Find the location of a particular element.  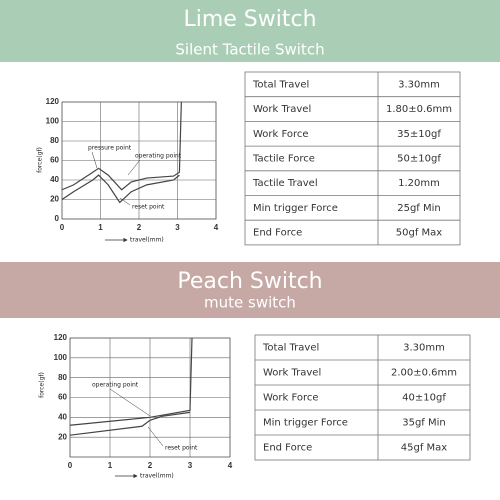

spec-name: Tactile Force is located at coordinates (283, 158).